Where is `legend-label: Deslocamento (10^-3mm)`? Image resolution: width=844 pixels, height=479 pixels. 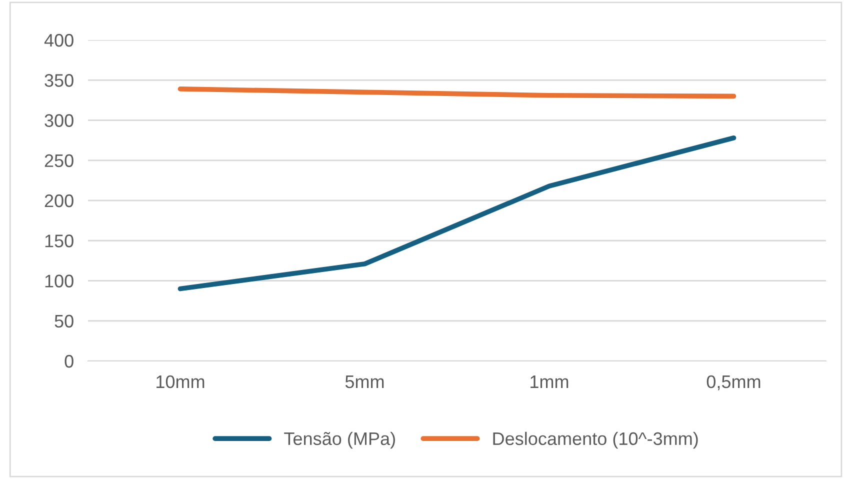
legend-label: Deslocamento (10^-3mm) is located at coordinates (595, 440).